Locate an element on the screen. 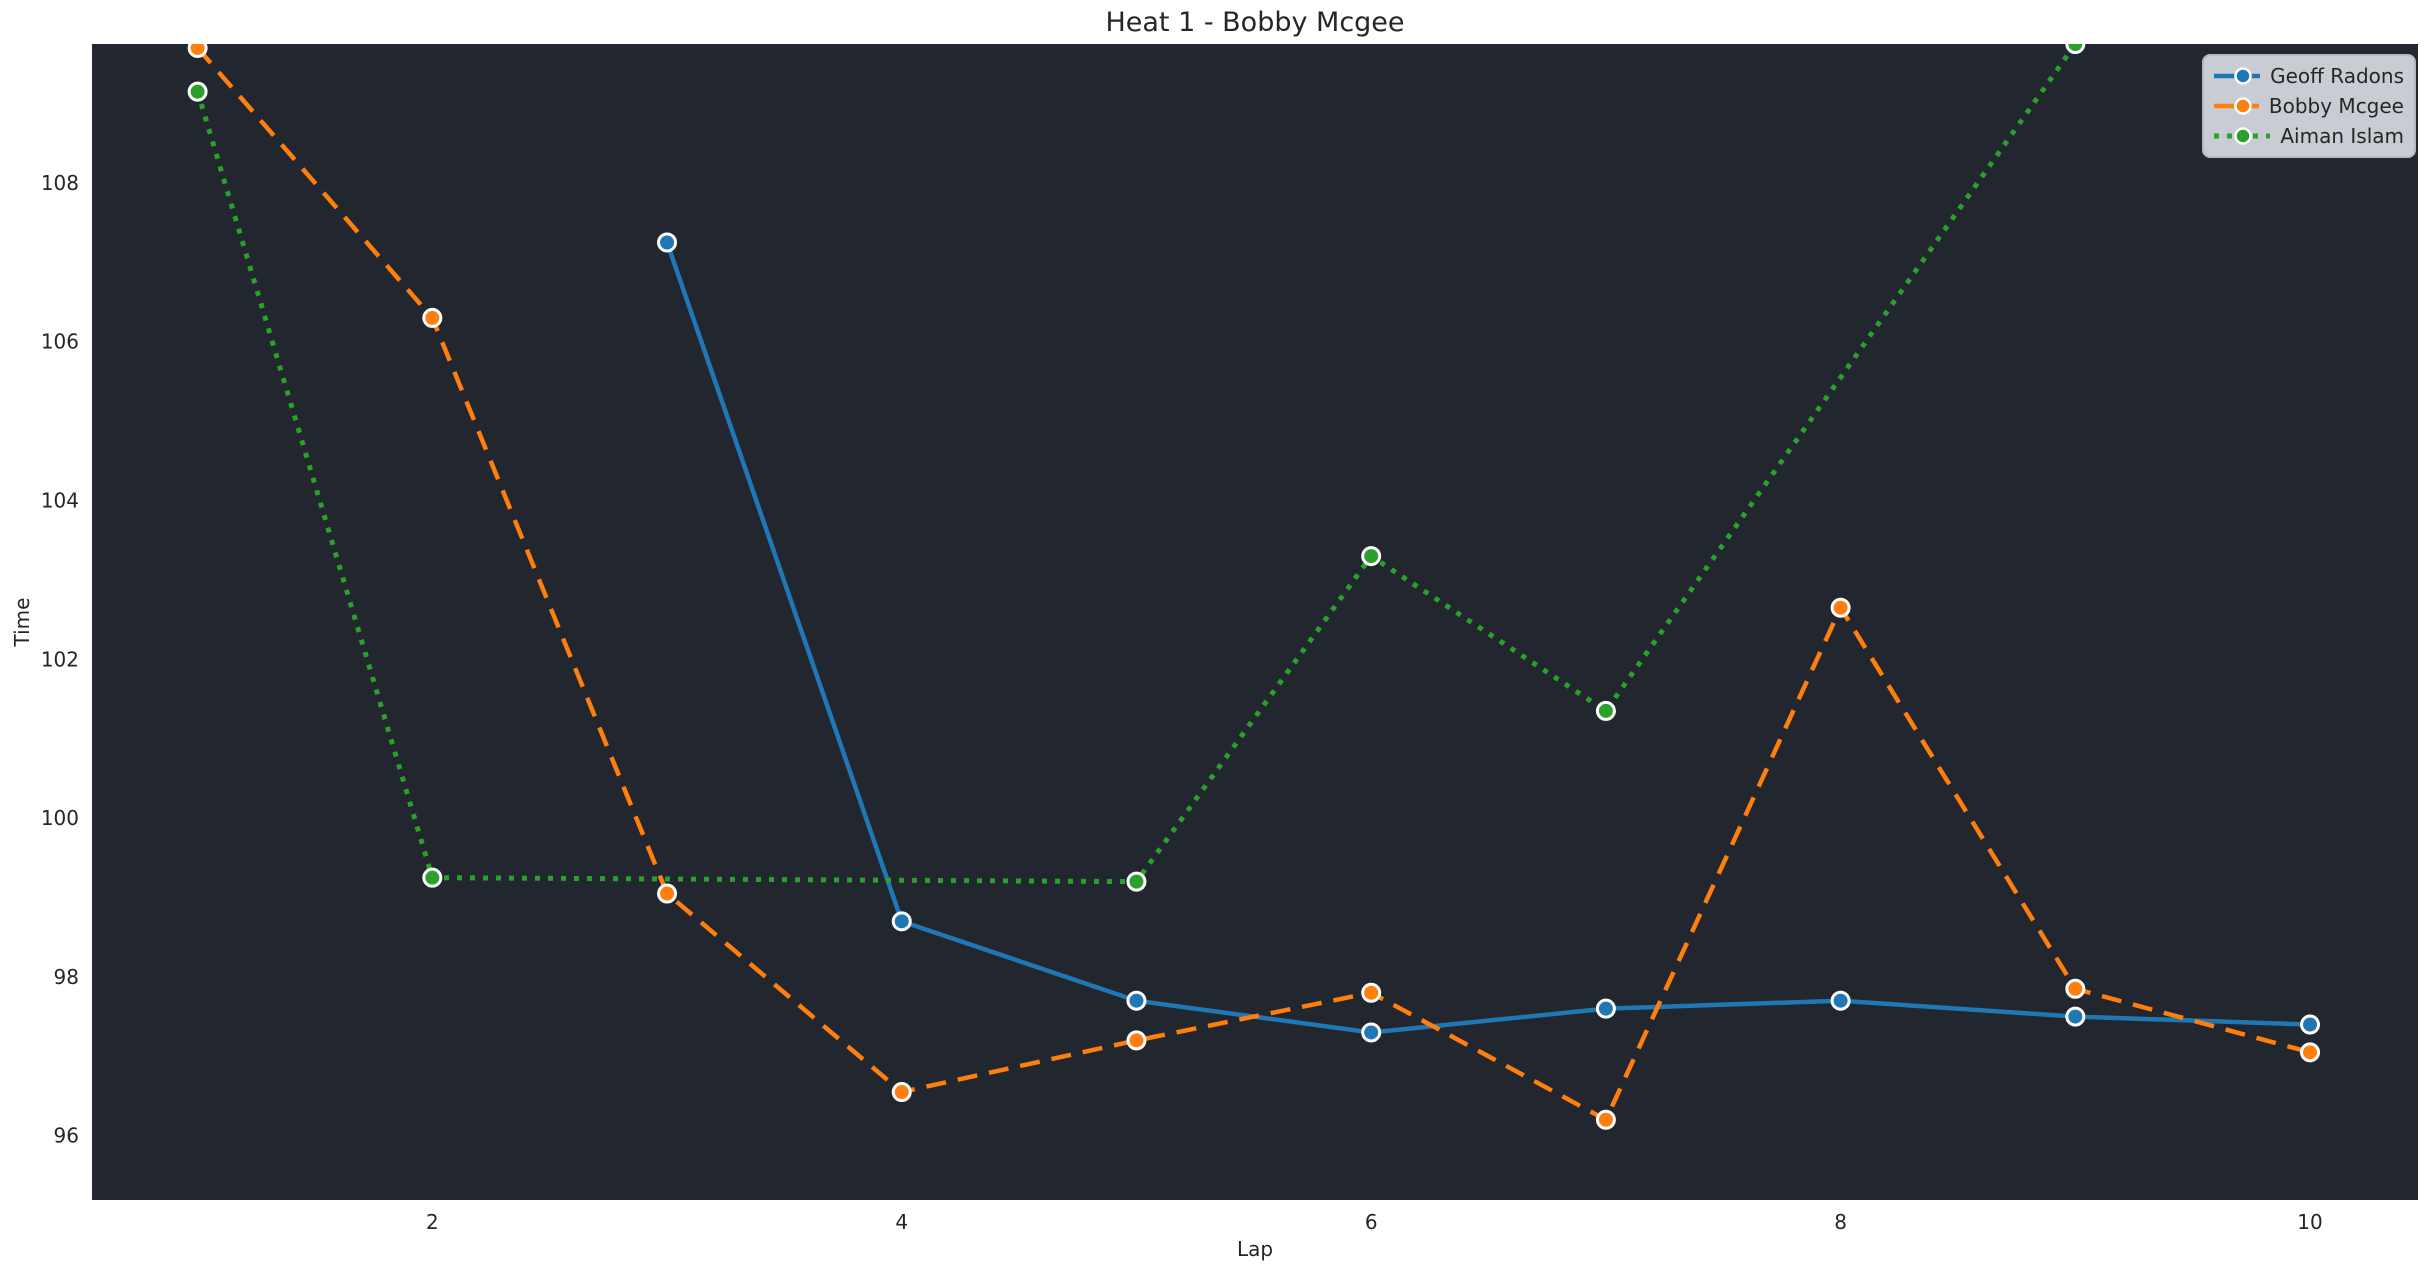 The width and height of the screenshot is (2431, 1276). y-tick-label: 102 is located at coordinates (60, 659).